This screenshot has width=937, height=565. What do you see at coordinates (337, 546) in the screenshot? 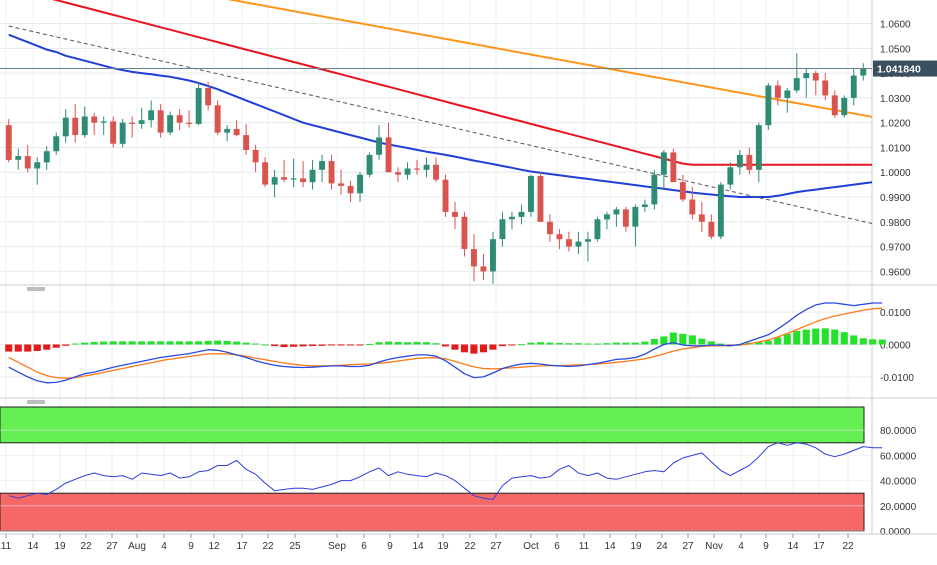
I see `x-tick-label: Sep` at bounding box center [337, 546].